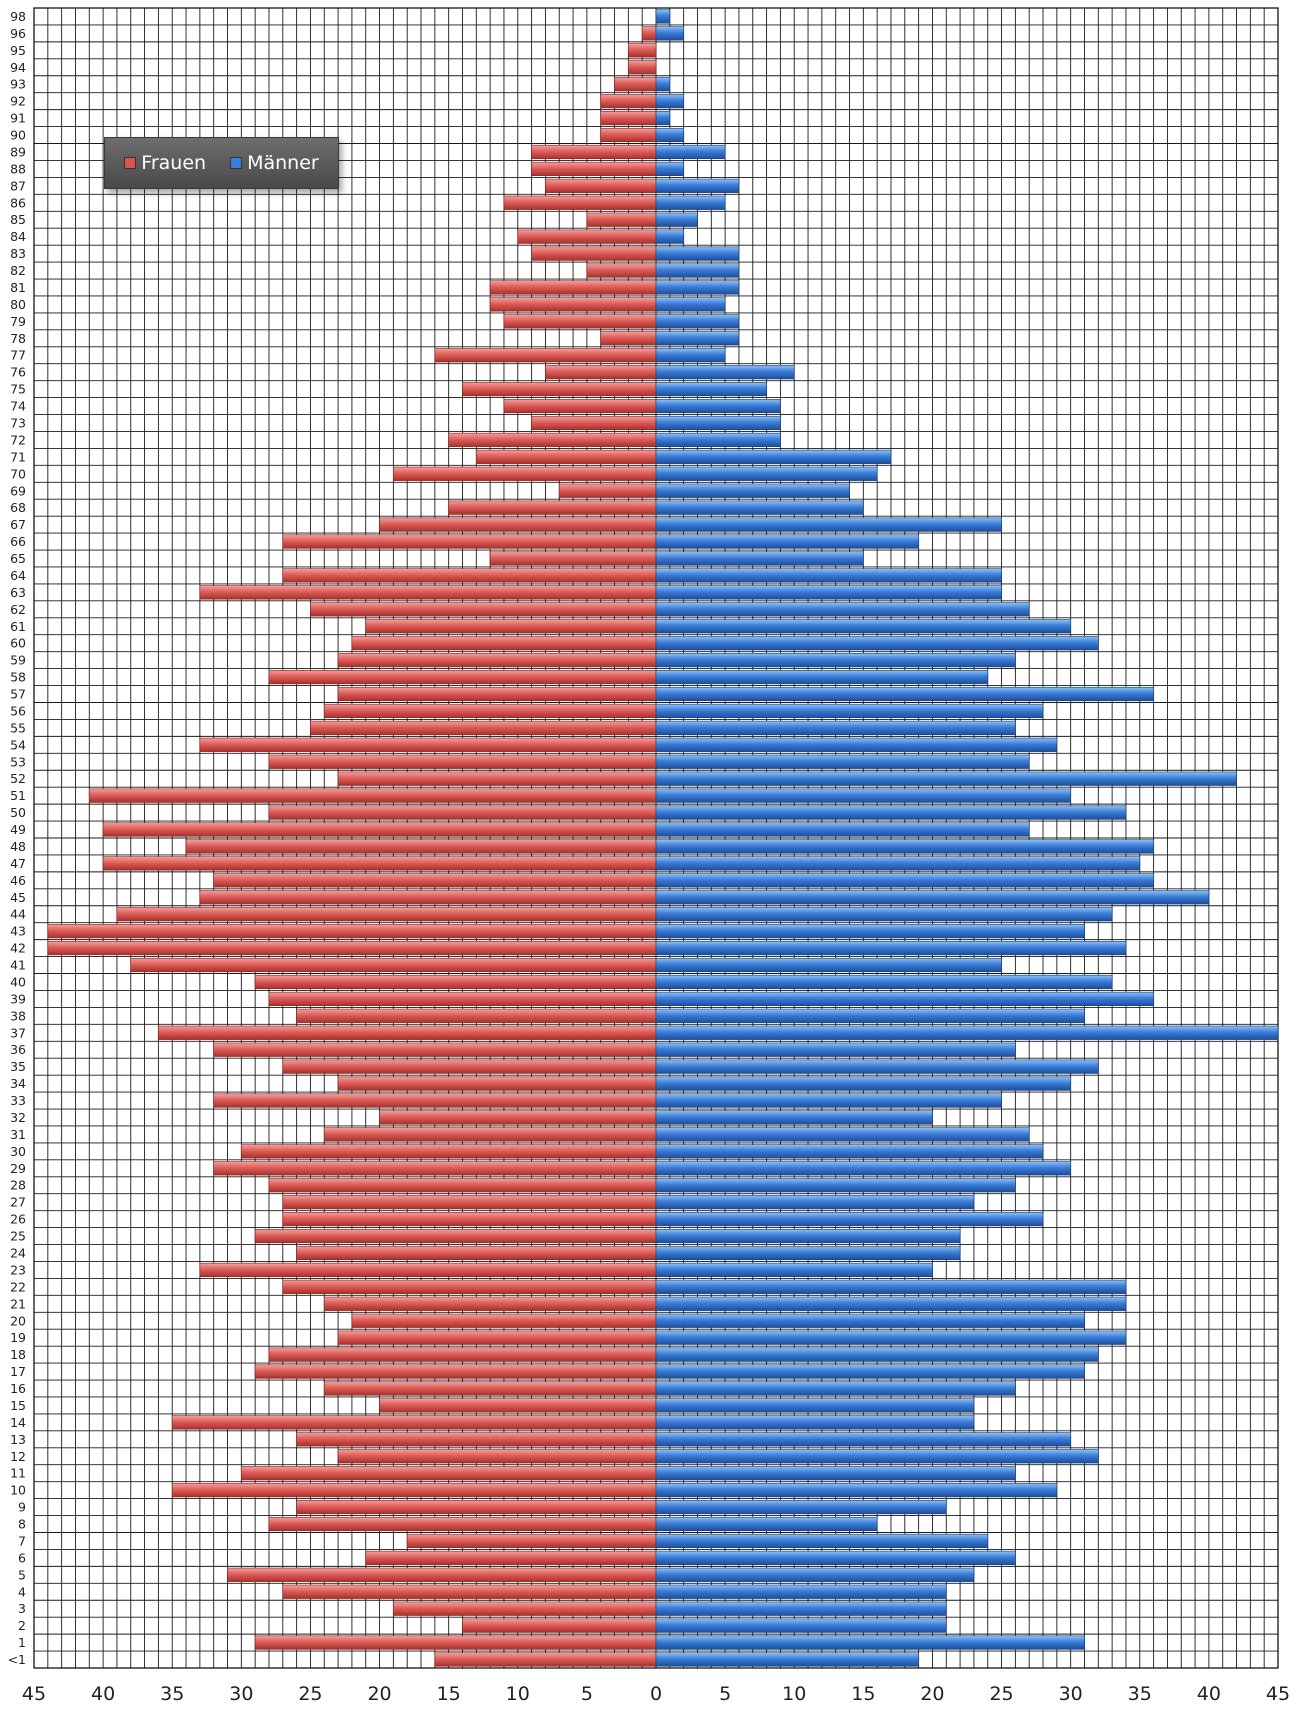 The height and width of the screenshot is (1713, 1299). I want to click on age-label: 31, so click(18, 1134).